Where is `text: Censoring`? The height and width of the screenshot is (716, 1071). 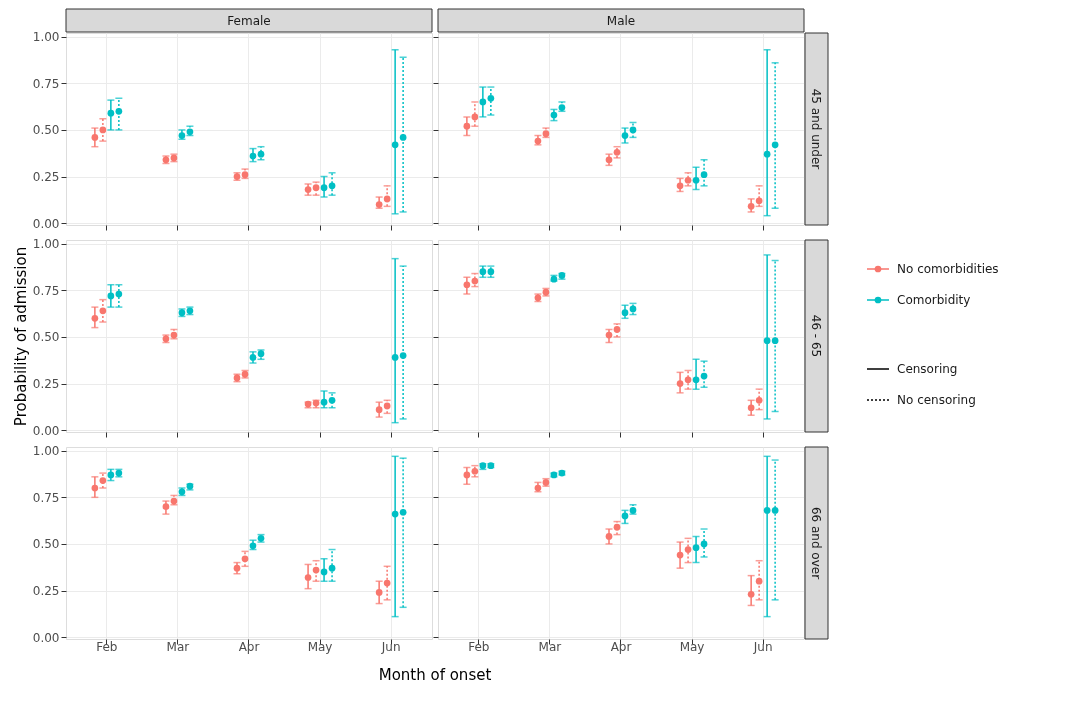
text: Censoring is located at coordinates (927, 369).